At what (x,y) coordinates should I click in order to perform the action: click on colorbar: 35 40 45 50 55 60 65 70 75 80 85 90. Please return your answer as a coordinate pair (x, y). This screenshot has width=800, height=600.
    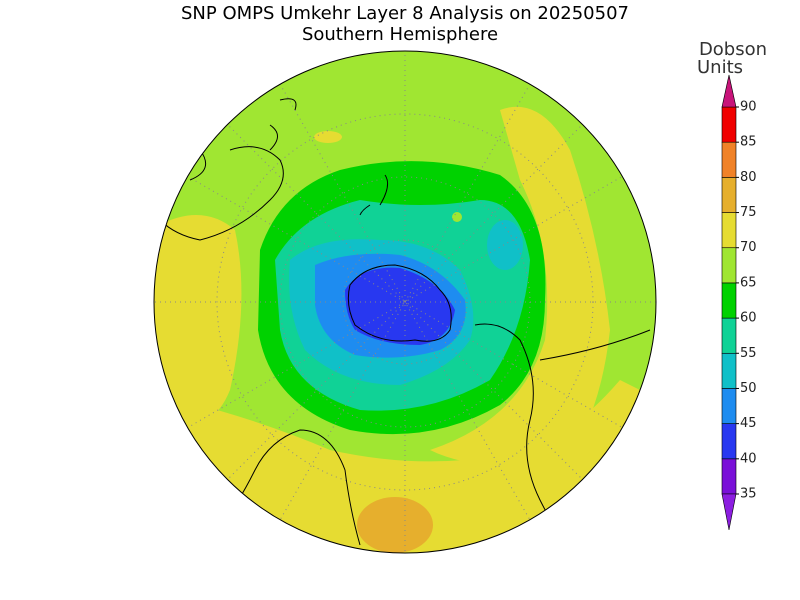
    Looking at the image, I should click on (739, 302).